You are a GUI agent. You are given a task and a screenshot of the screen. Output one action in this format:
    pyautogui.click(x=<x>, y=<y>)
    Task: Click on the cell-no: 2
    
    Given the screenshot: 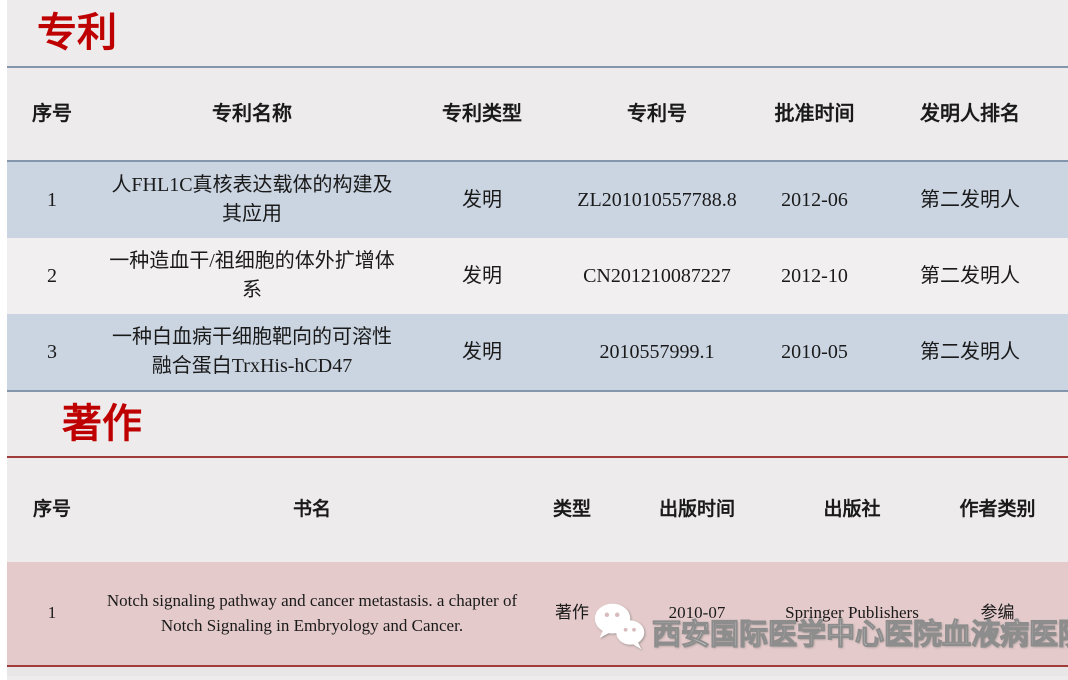 What is the action you would take?
    pyautogui.click(x=52, y=275)
    